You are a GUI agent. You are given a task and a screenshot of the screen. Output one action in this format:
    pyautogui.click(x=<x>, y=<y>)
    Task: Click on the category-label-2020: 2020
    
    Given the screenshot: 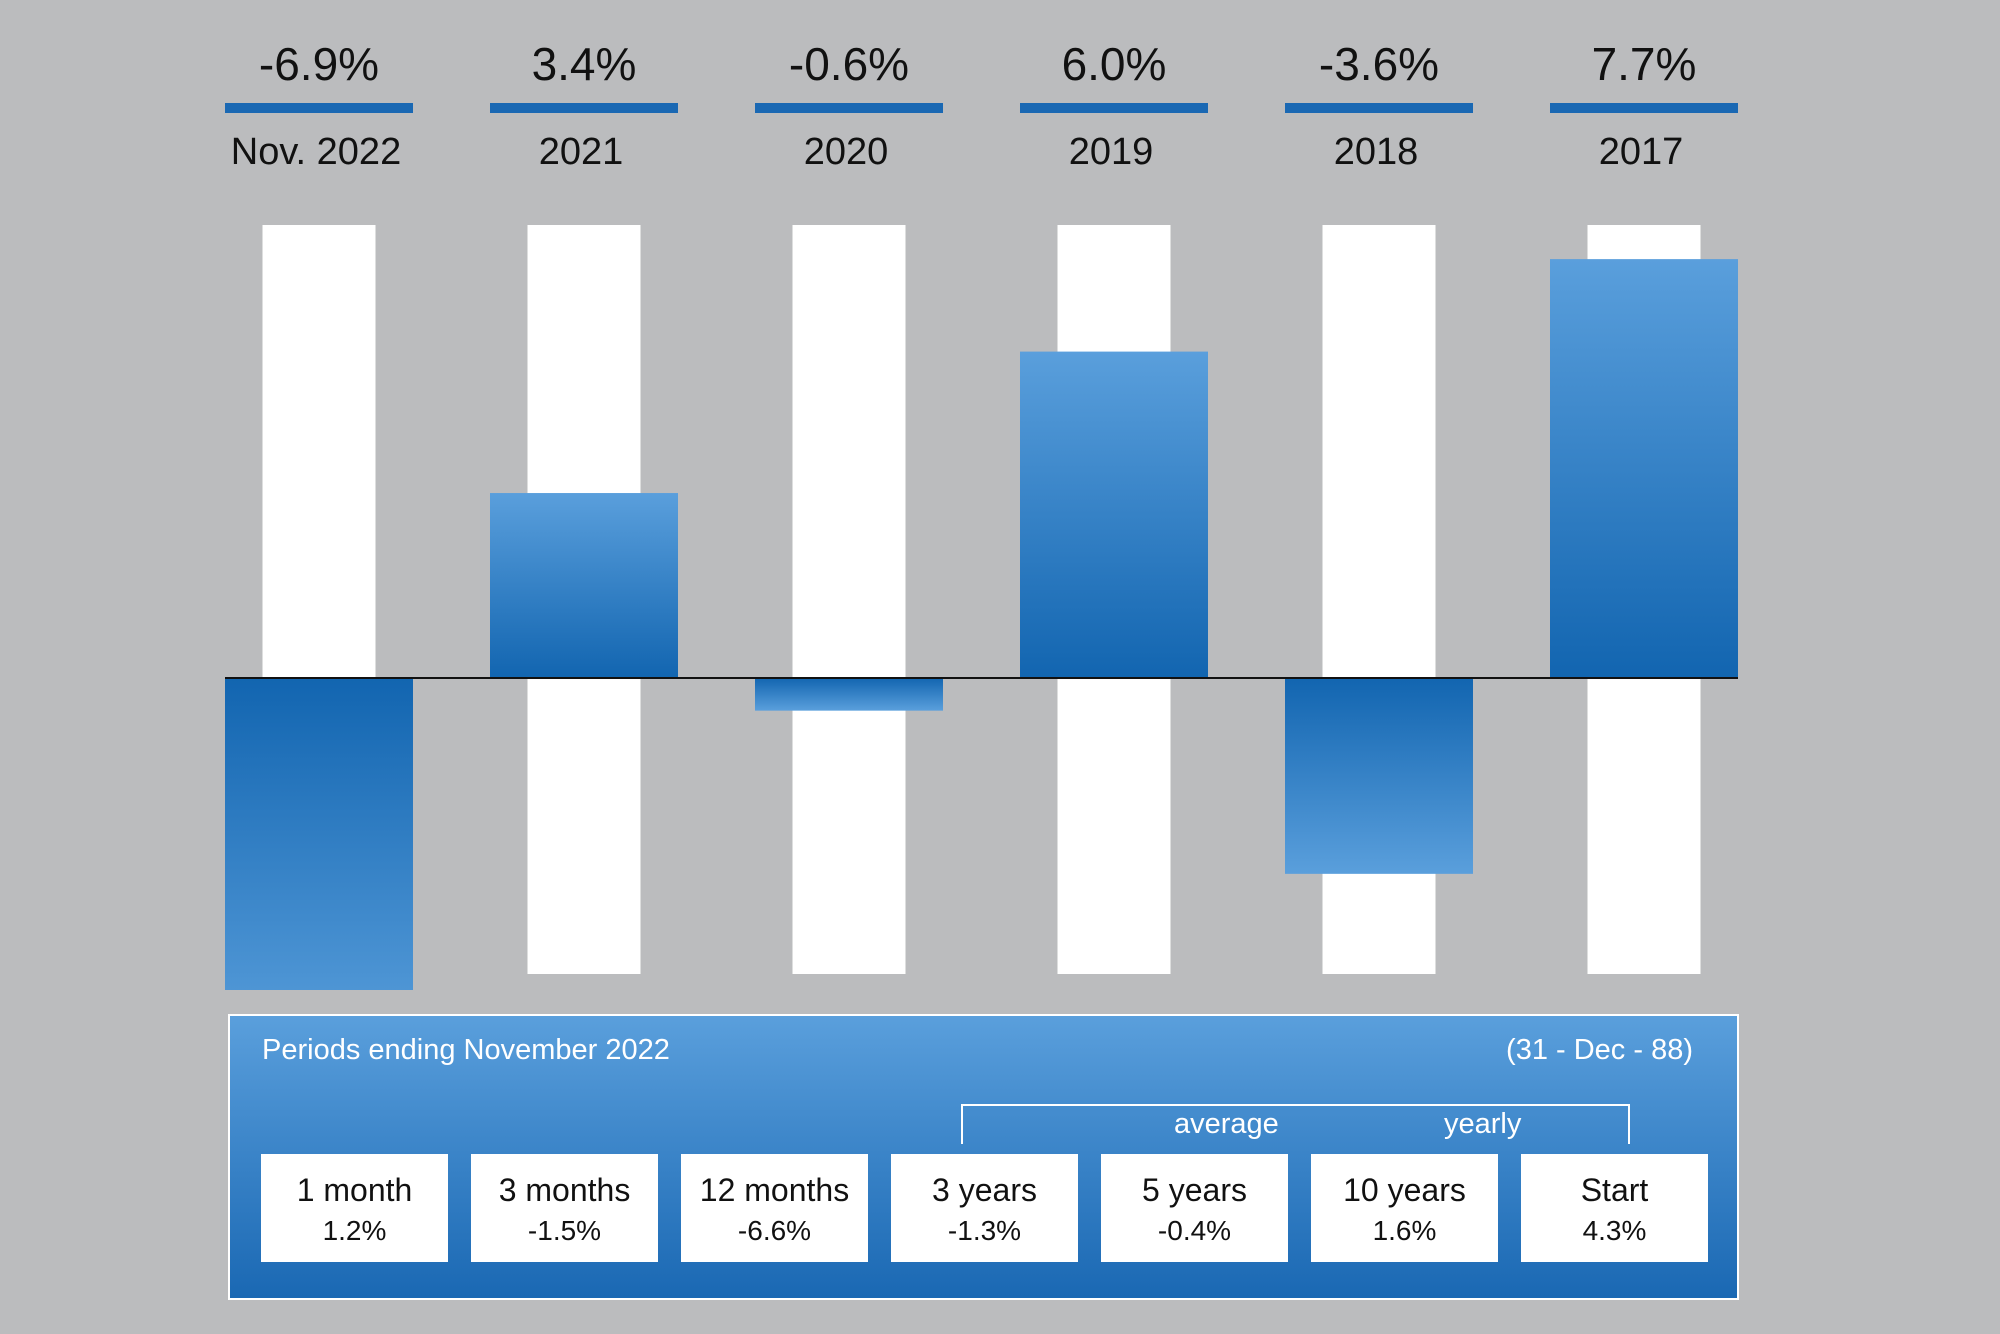 What is the action you would take?
    pyautogui.click(x=846, y=152)
    